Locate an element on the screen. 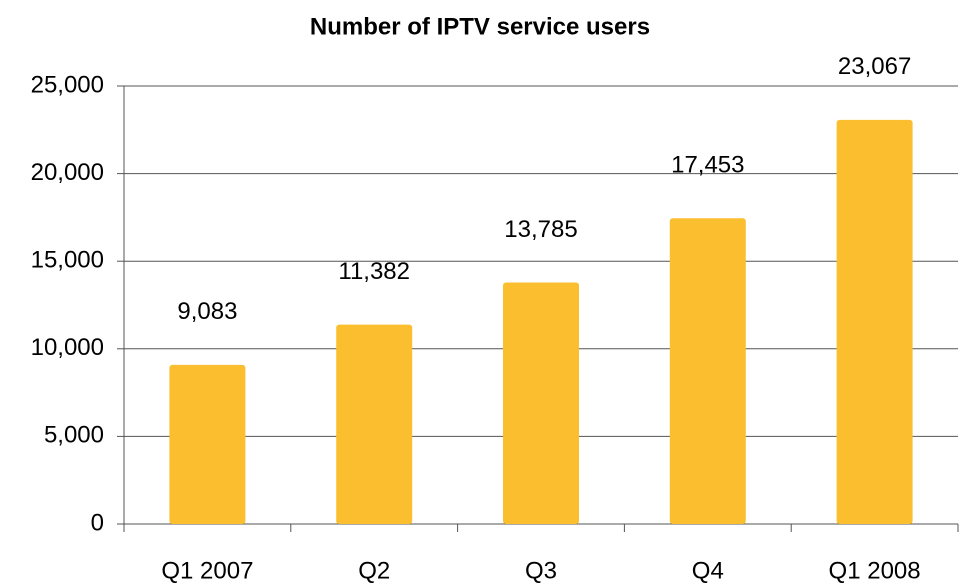 The width and height of the screenshot is (959, 587). y-tick-label: 25,000 is located at coordinates (67, 84).